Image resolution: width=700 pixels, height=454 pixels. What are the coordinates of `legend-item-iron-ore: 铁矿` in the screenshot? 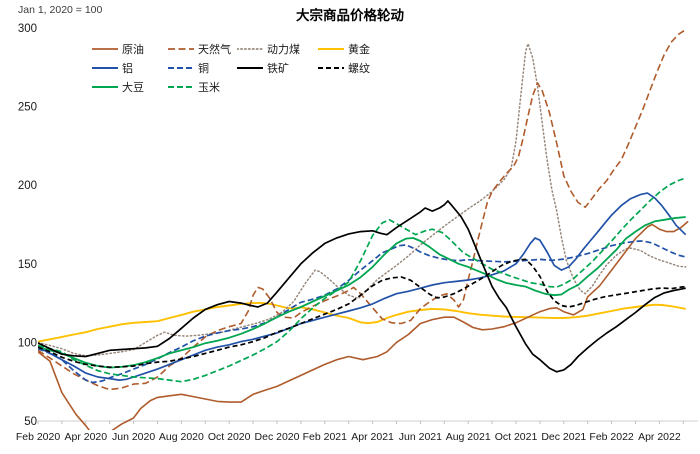 It's located at (263, 68).